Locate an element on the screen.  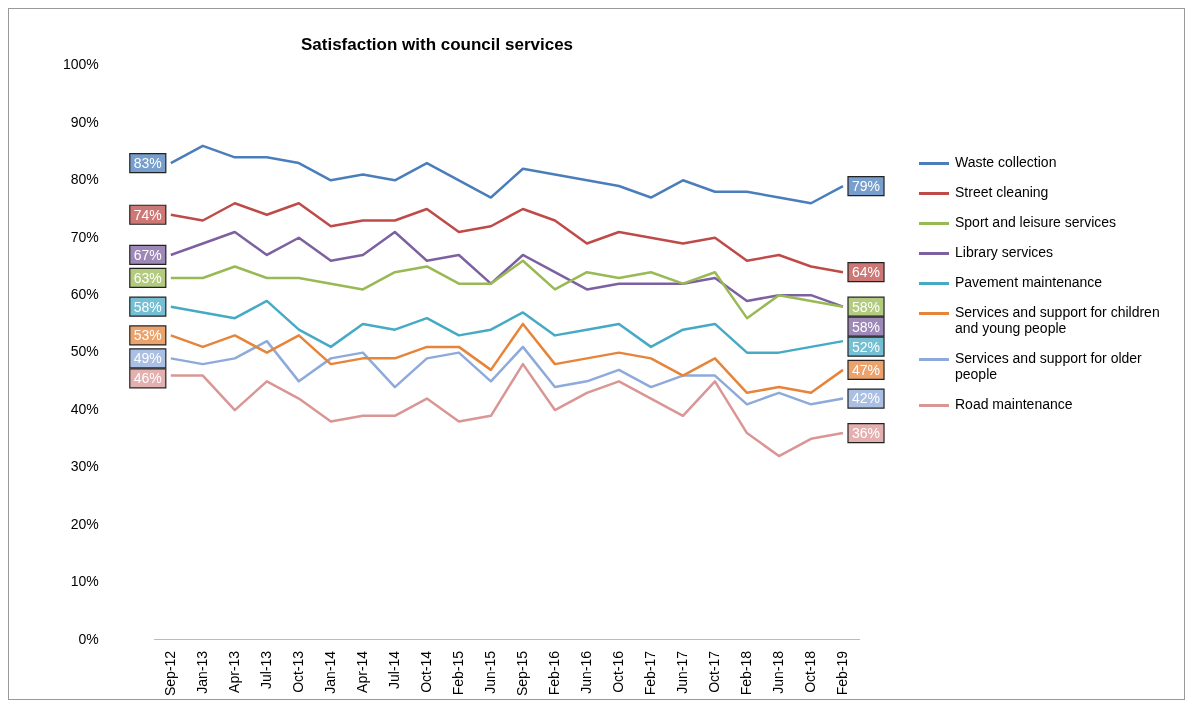
legend-label: Sport and leisure services is located at coordinates (1036, 222).